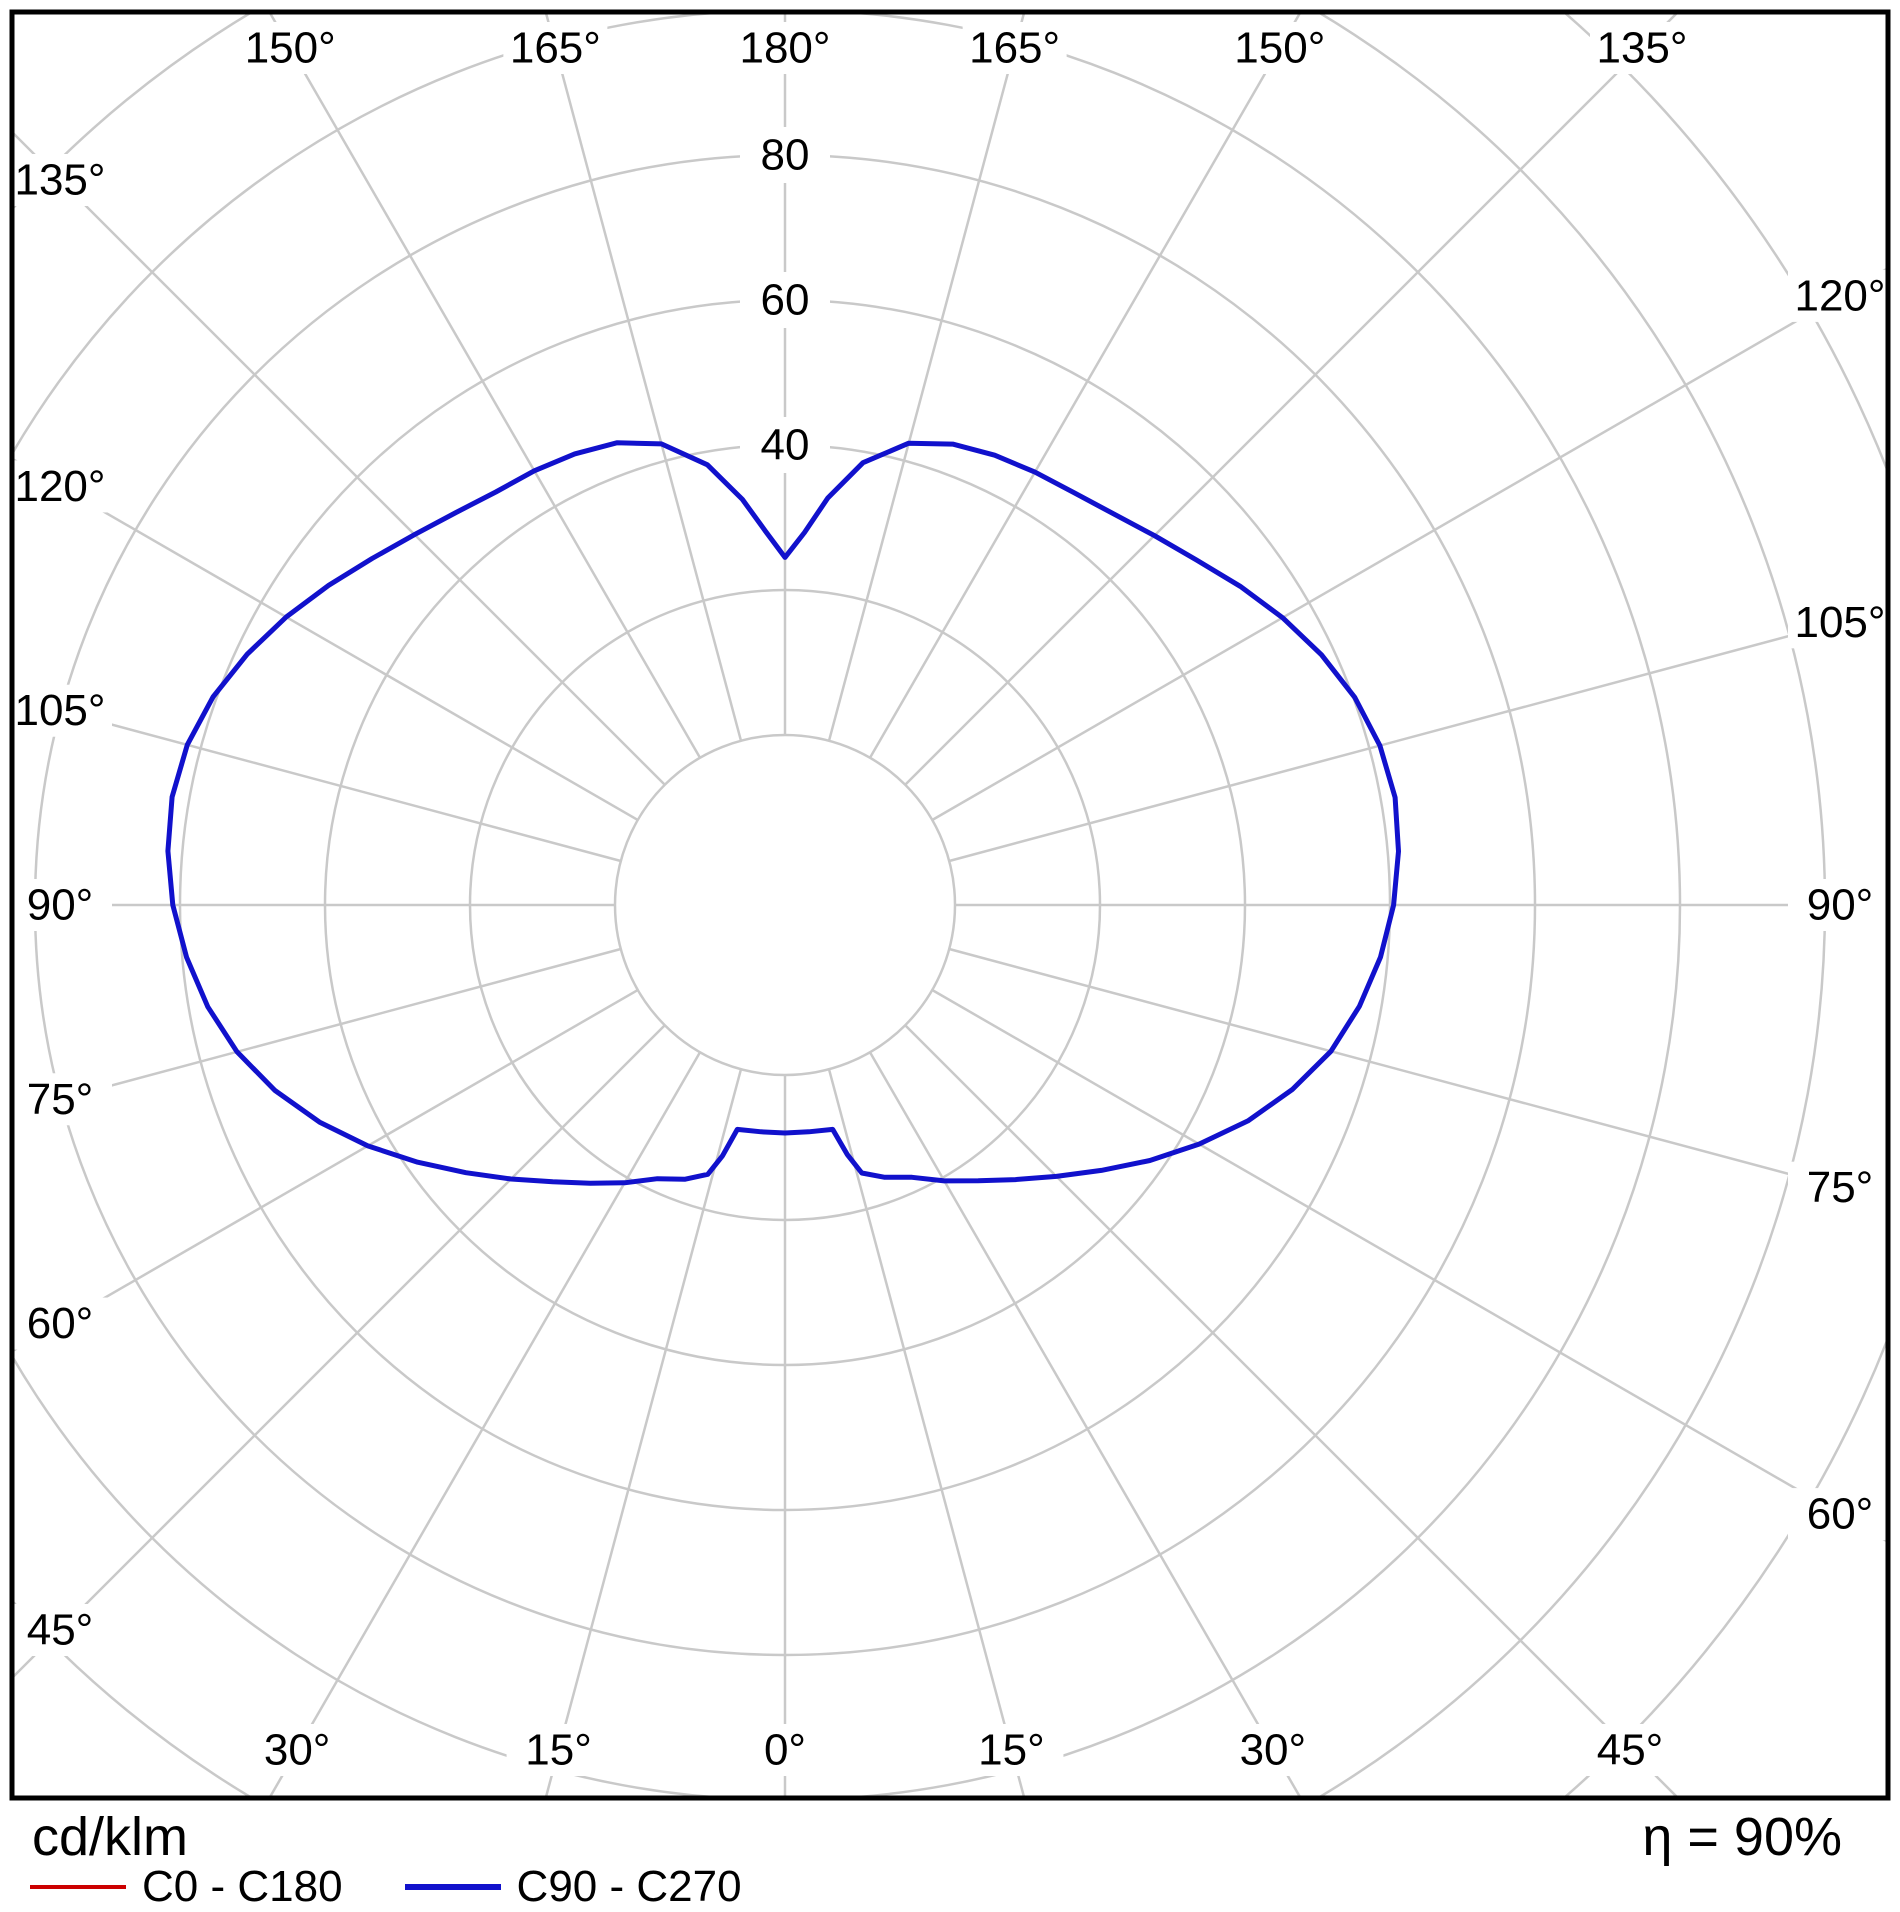 This screenshot has height=1912, width=1900. Describe the element at coordinates (1742, 1837) in the screenshot. I see `efficiency-label: η = 90%` at that location.